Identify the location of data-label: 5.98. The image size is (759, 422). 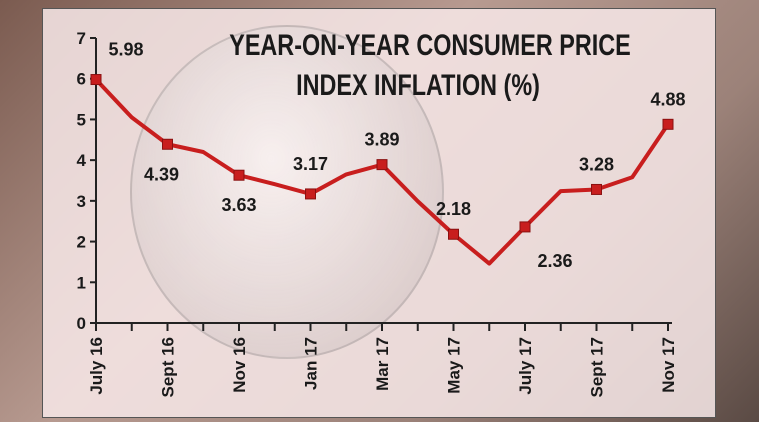
(125, 50).